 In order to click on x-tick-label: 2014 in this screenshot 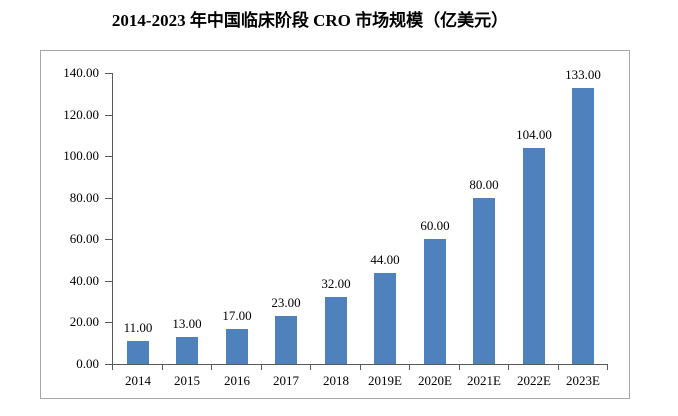, I will do `click(138, 380)`.